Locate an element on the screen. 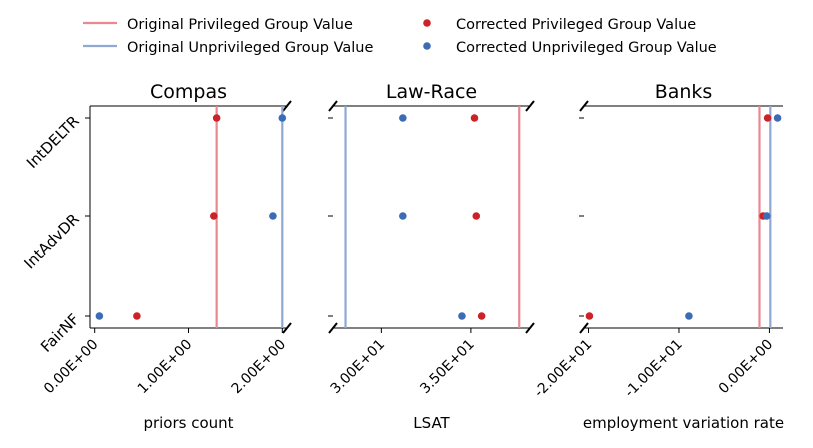 This screenshot has height=448, width=813. panel-title-compas: Compas is located at coordinates (188, 92).